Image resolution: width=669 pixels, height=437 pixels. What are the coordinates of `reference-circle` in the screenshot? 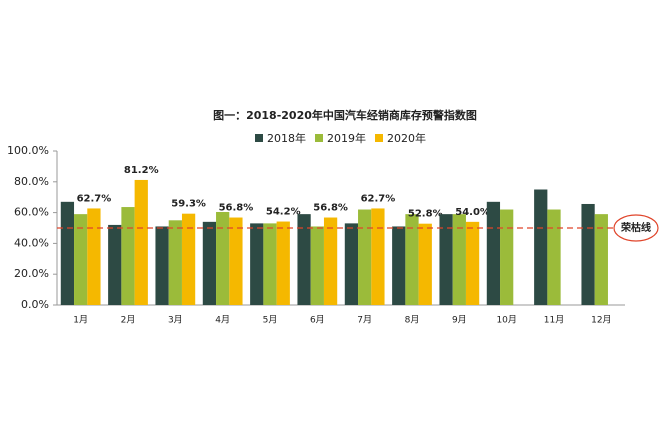 It's located at (636, 228).